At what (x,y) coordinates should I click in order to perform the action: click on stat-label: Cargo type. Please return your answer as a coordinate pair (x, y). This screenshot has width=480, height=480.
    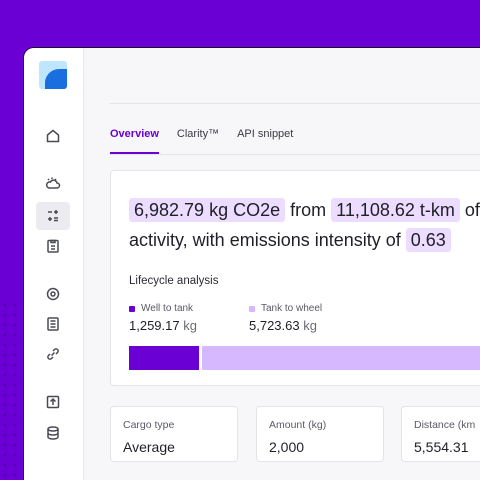
    Looking at the image, I should click on (149, 425).